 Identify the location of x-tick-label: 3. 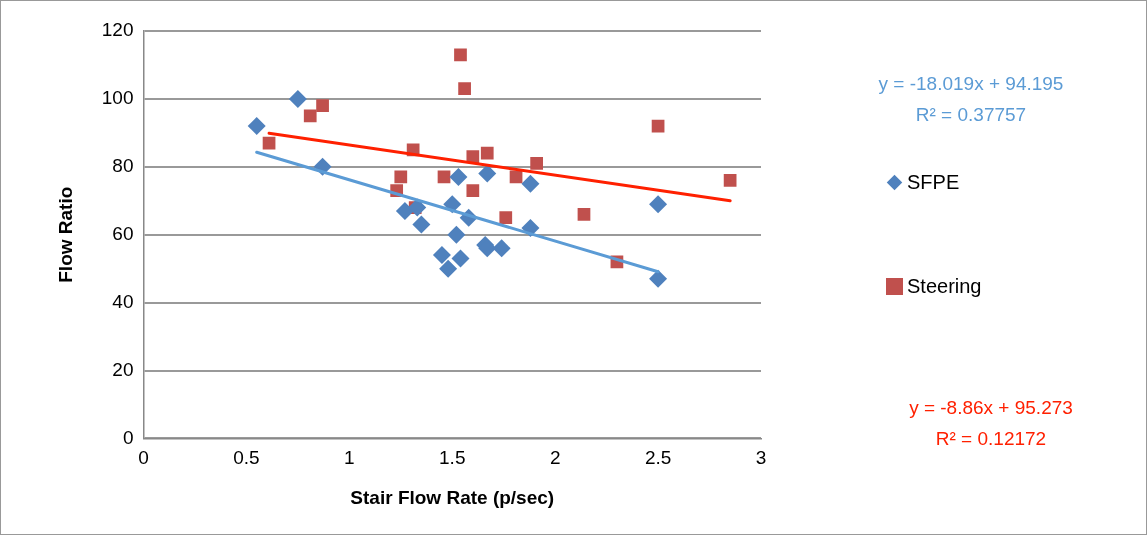
(761, 458).